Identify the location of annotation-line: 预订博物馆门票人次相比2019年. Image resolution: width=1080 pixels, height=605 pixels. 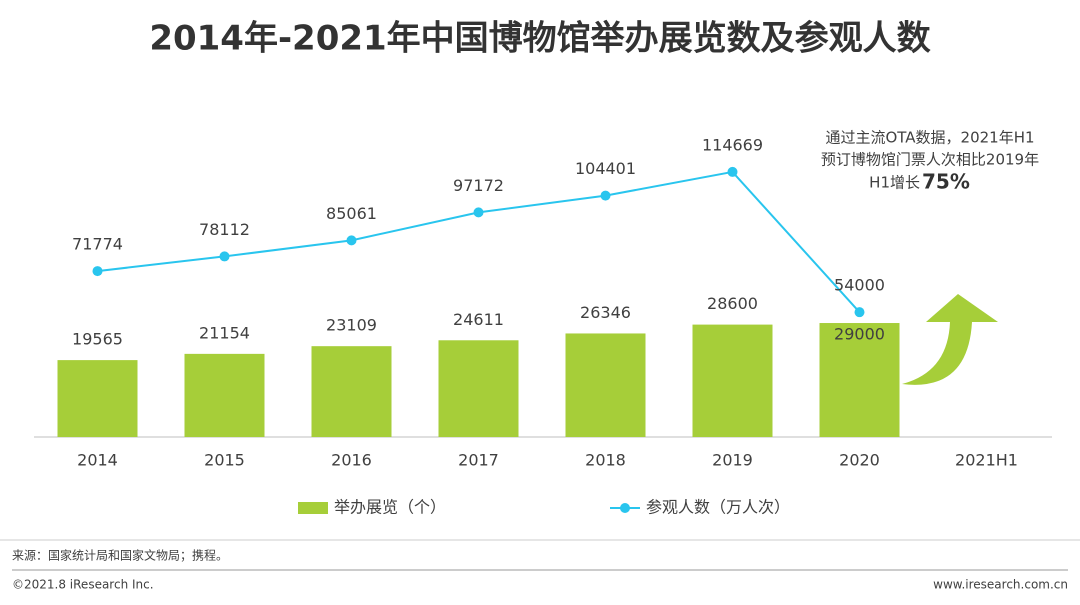
(930, 160).